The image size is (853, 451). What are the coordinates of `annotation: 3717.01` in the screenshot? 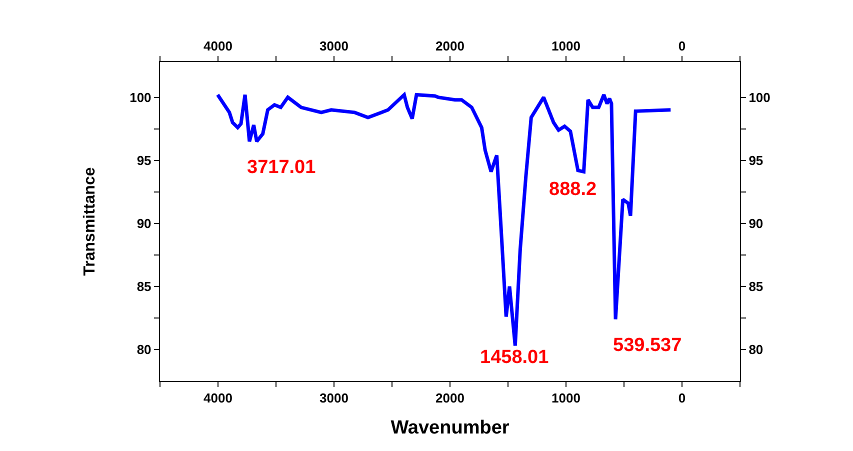 It's located at (281, 167).